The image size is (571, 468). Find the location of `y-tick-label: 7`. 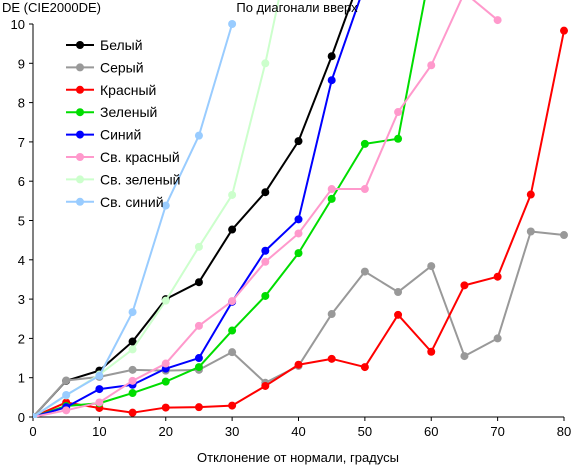

y-tick-label: 7 is located at coordinates (21, 142).